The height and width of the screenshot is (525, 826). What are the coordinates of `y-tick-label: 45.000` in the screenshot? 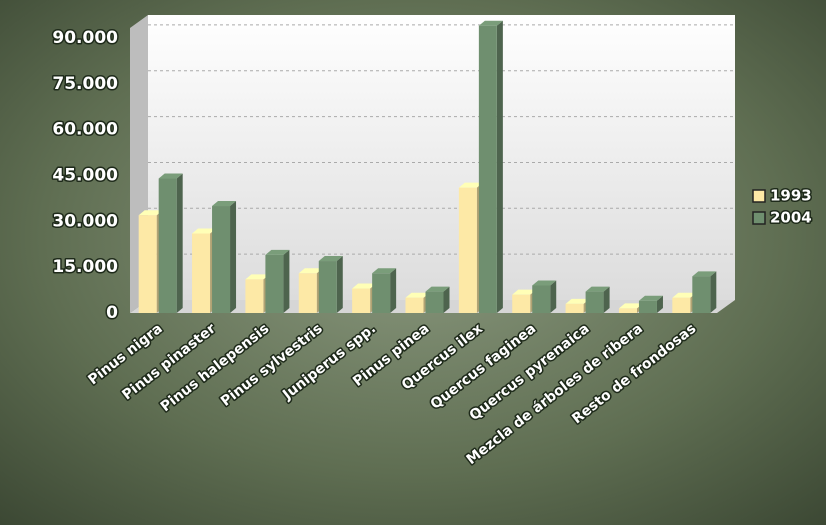 It's located at (85, 175).